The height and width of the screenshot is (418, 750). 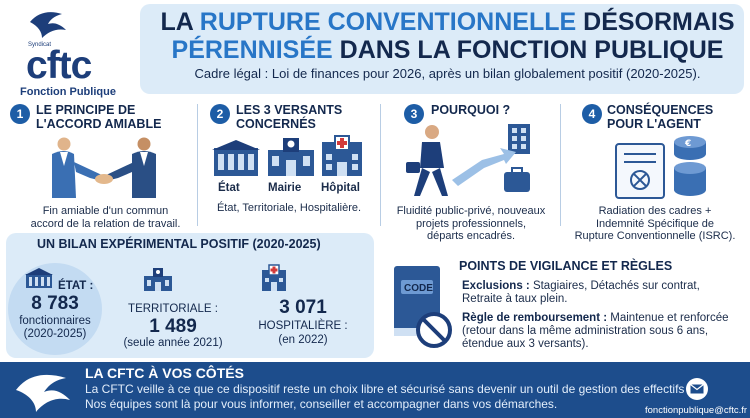 I want to click on point-desc-2: État, Territoriale, Hospitalière., so click(x=289, y=208).